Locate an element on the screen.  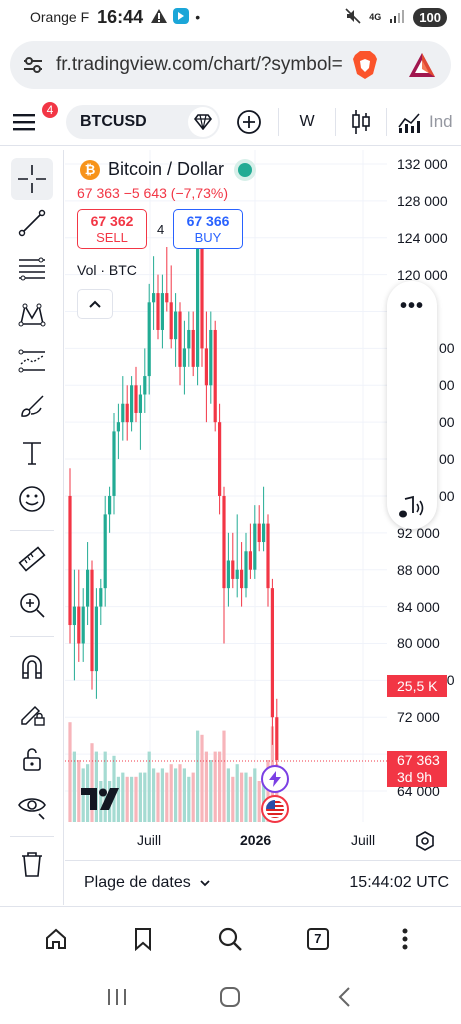
pattern-icon is located at coordinates (32, 315).